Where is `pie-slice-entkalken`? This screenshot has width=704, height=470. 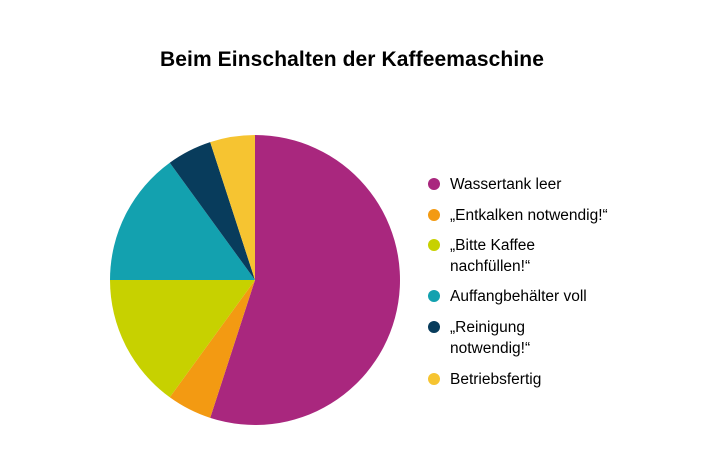
pie-slice-entkalken is located at coordinates (212, 349).